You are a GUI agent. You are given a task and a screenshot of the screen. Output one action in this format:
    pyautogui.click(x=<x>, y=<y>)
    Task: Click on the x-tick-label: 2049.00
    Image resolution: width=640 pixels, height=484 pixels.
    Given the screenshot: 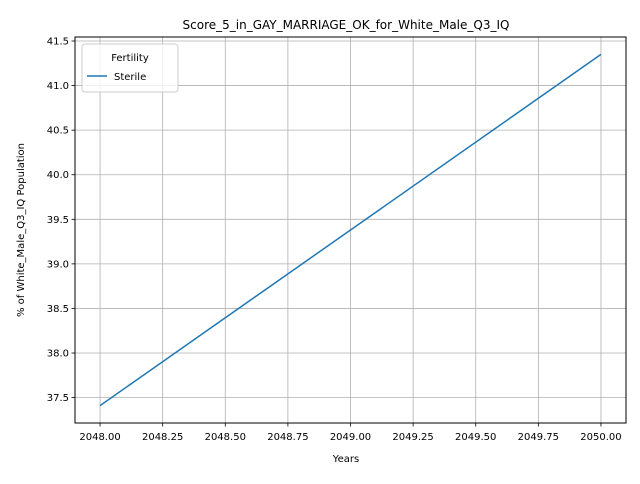 What is the action you would take?
    pyautogui.click(x=350, y=437)
    